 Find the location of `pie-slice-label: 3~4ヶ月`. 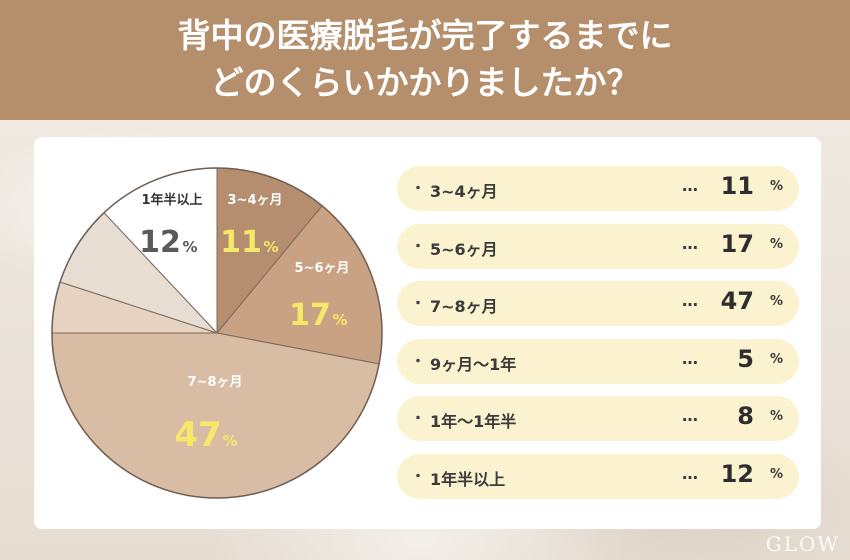

pie-slice-label: 3~4ヶ月 is located at coordinates (255, 200).